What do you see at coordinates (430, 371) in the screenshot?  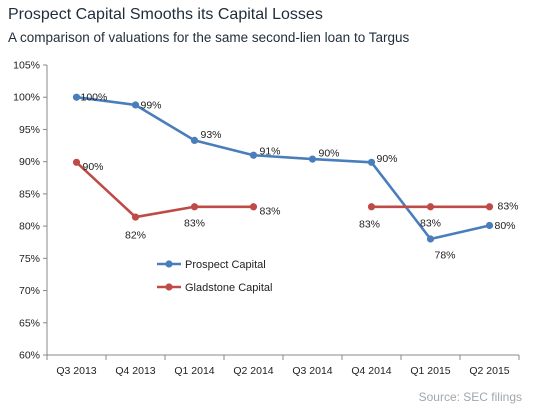 I see `x-tick-label: Q1 2015` at bounding box center [430, 371].